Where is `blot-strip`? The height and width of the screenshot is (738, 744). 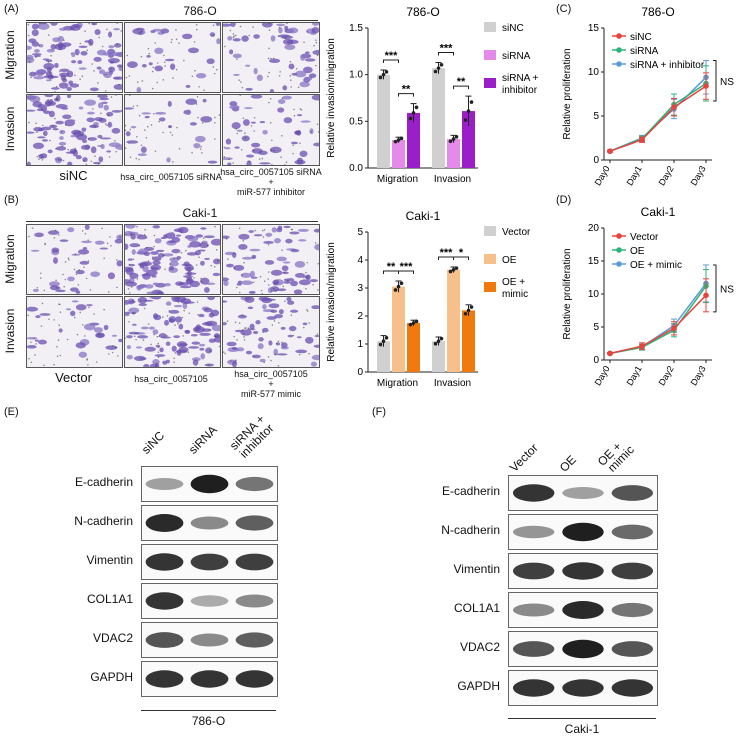
blot-strip is located at coordinates (583, 532).